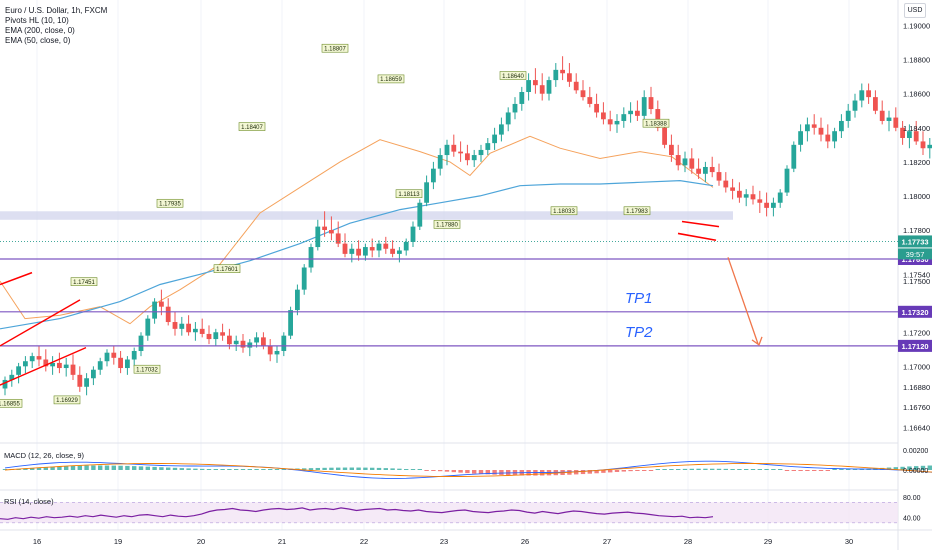 The image size is (932, 555). Describe the element at coordinates (564, 212) in the screenshot. I see `pivot-label: 1.18033` at that location.